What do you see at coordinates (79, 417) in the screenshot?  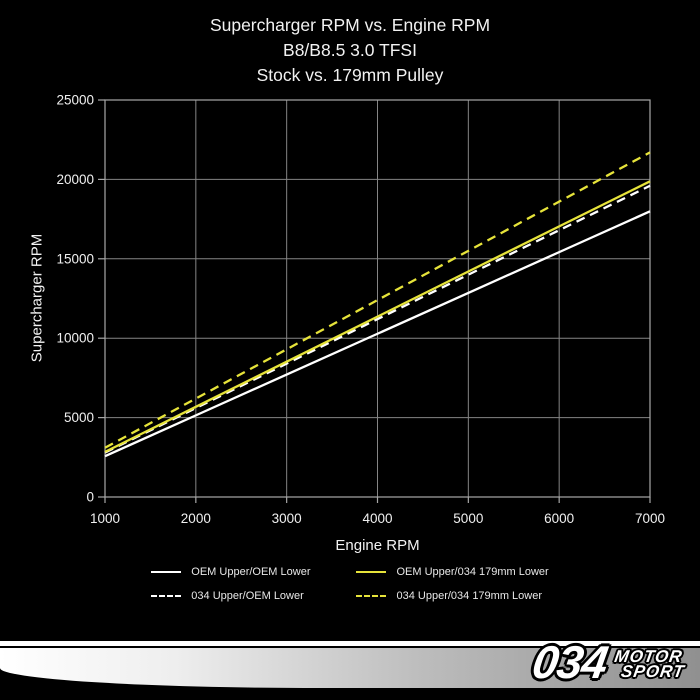 I see `y-tick-label: 5000` at bounding box center [79, 417].